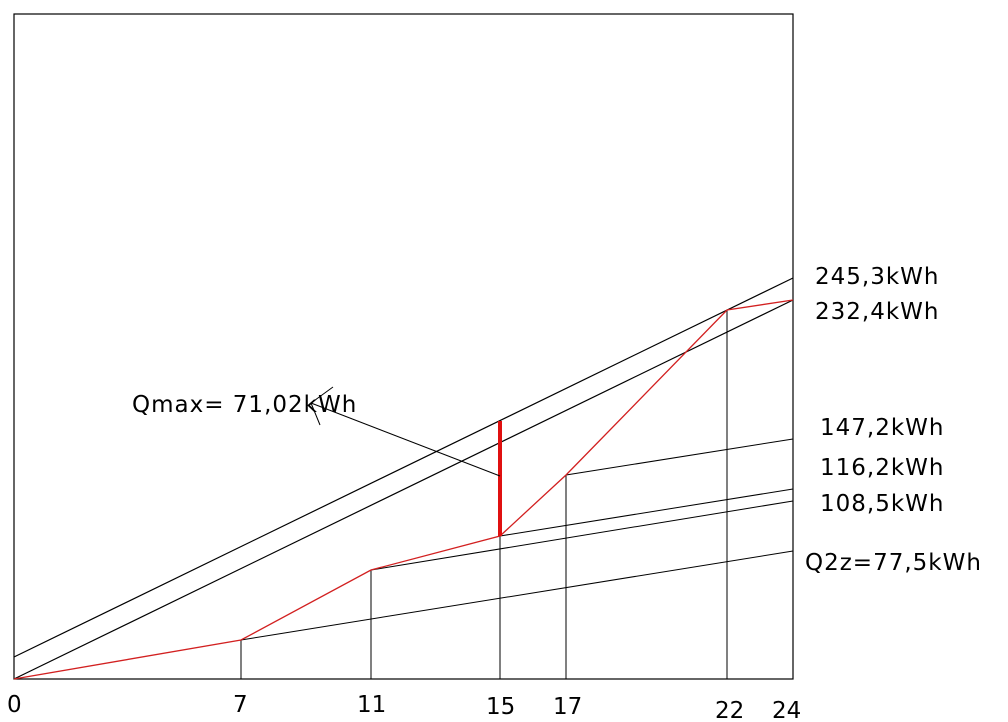 This screenshot has height=722, width=1008. Describe the element at coordinates (405, 439) in the screenshot. I see `annotation-arrow` at that location.